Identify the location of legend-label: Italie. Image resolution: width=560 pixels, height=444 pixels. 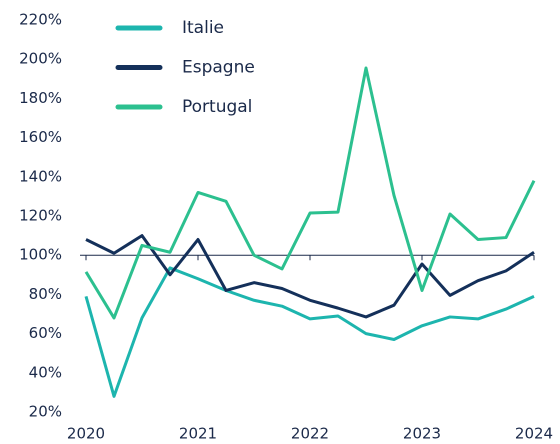
(203, 28).